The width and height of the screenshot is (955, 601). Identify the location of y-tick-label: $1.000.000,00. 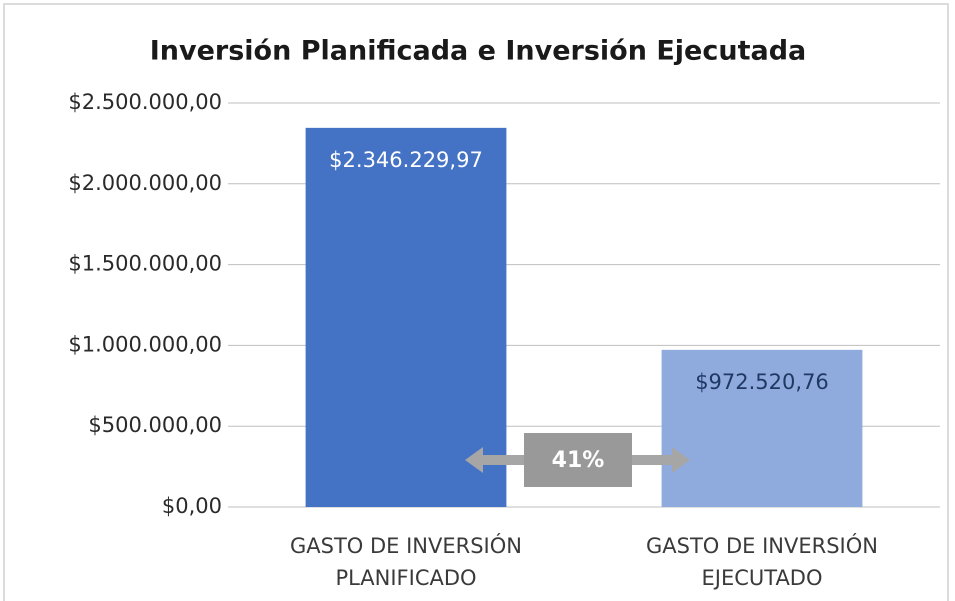
(145, 344).